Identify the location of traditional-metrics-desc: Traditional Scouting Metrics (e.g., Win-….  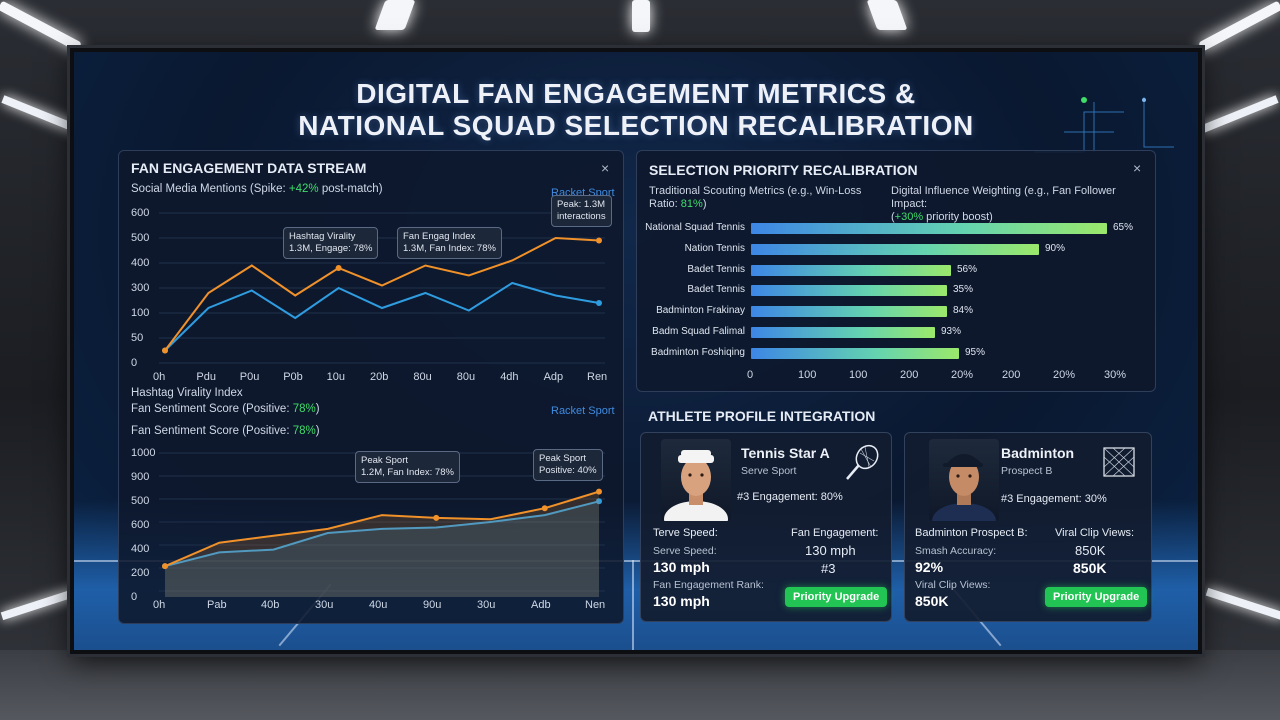
(755, 197).